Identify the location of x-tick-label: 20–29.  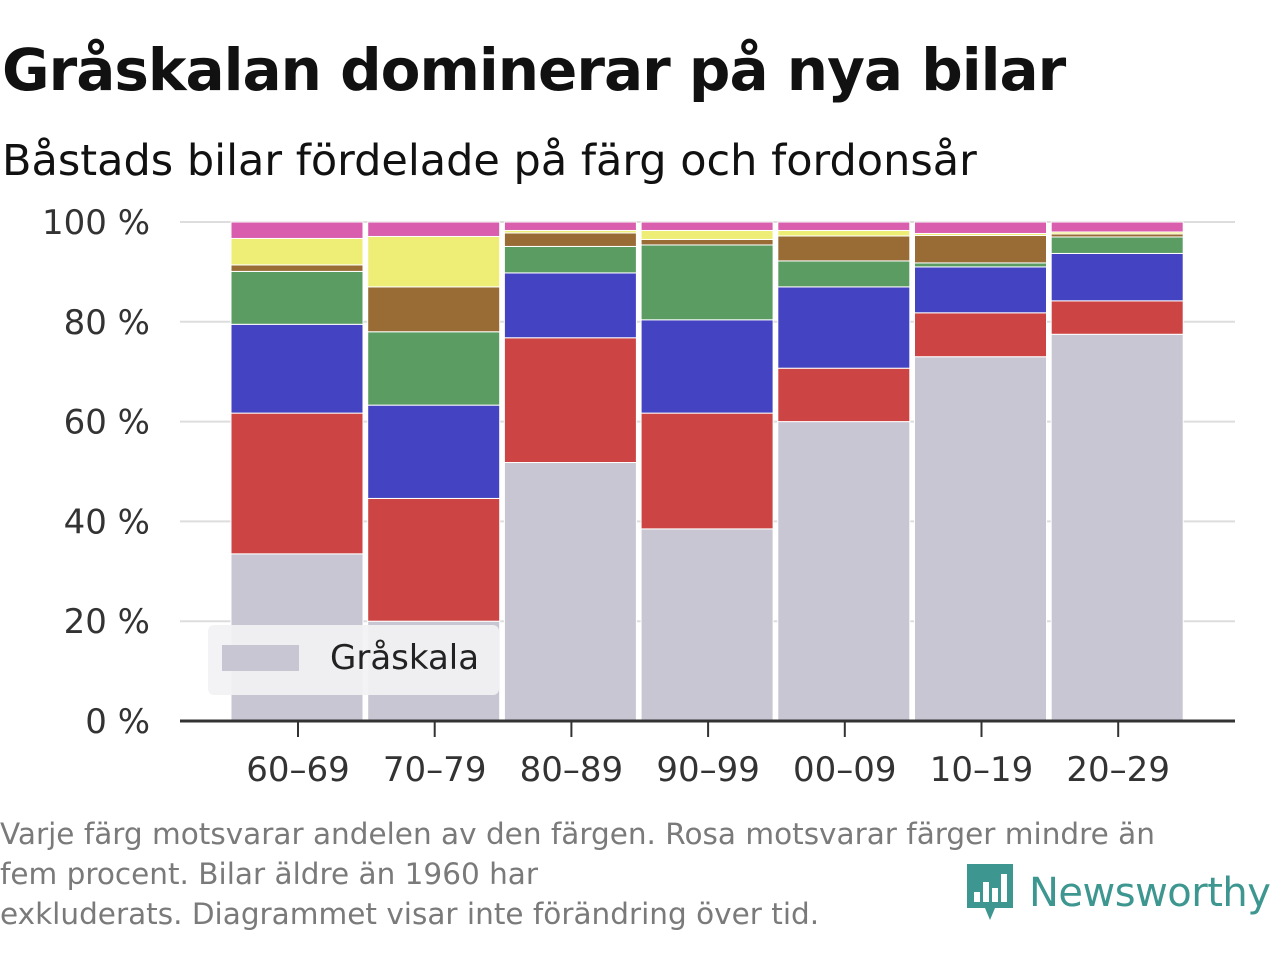
(1118, 770).